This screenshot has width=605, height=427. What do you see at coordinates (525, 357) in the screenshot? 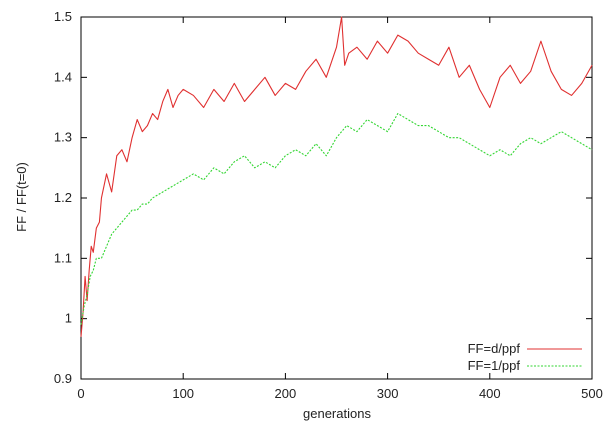
I see `legend: FF=d/ppf FF=1/ppf` at bounding box center [525, 357].